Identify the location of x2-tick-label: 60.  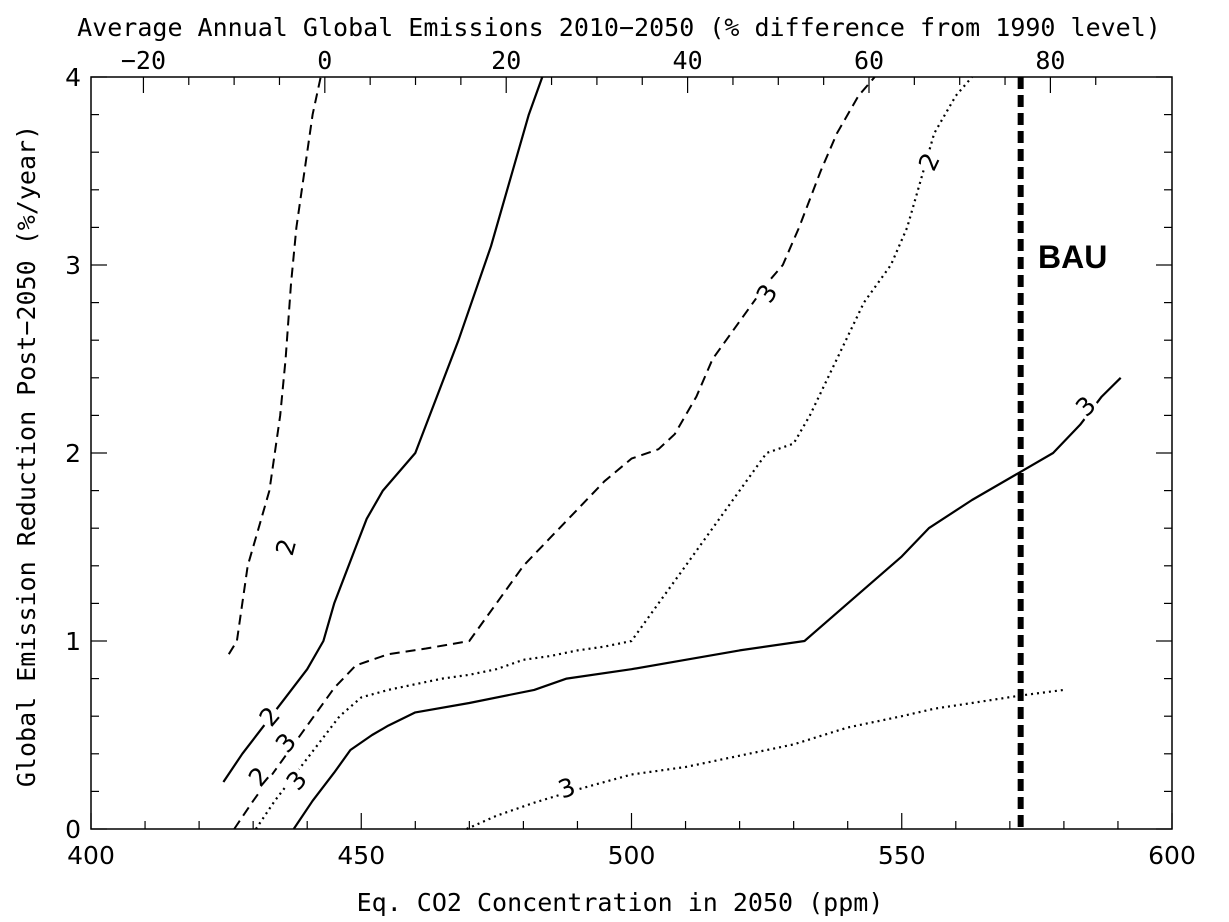
(869, 60).